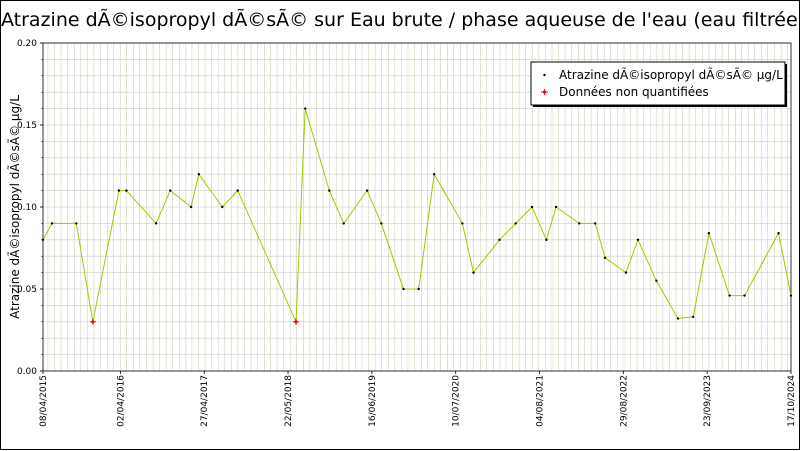 The image size is (800, 451). I want to click on x-tick-label: 17/10/2024, so click(792, 401).